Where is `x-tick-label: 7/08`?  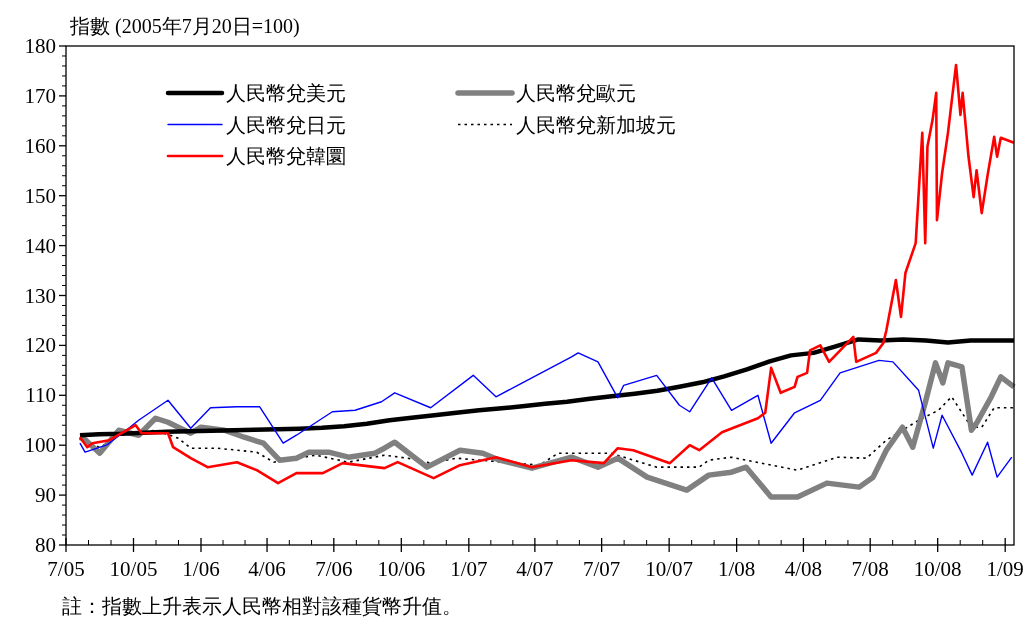 x-tick-label: 7/08 is located at coordinates (870, 569).